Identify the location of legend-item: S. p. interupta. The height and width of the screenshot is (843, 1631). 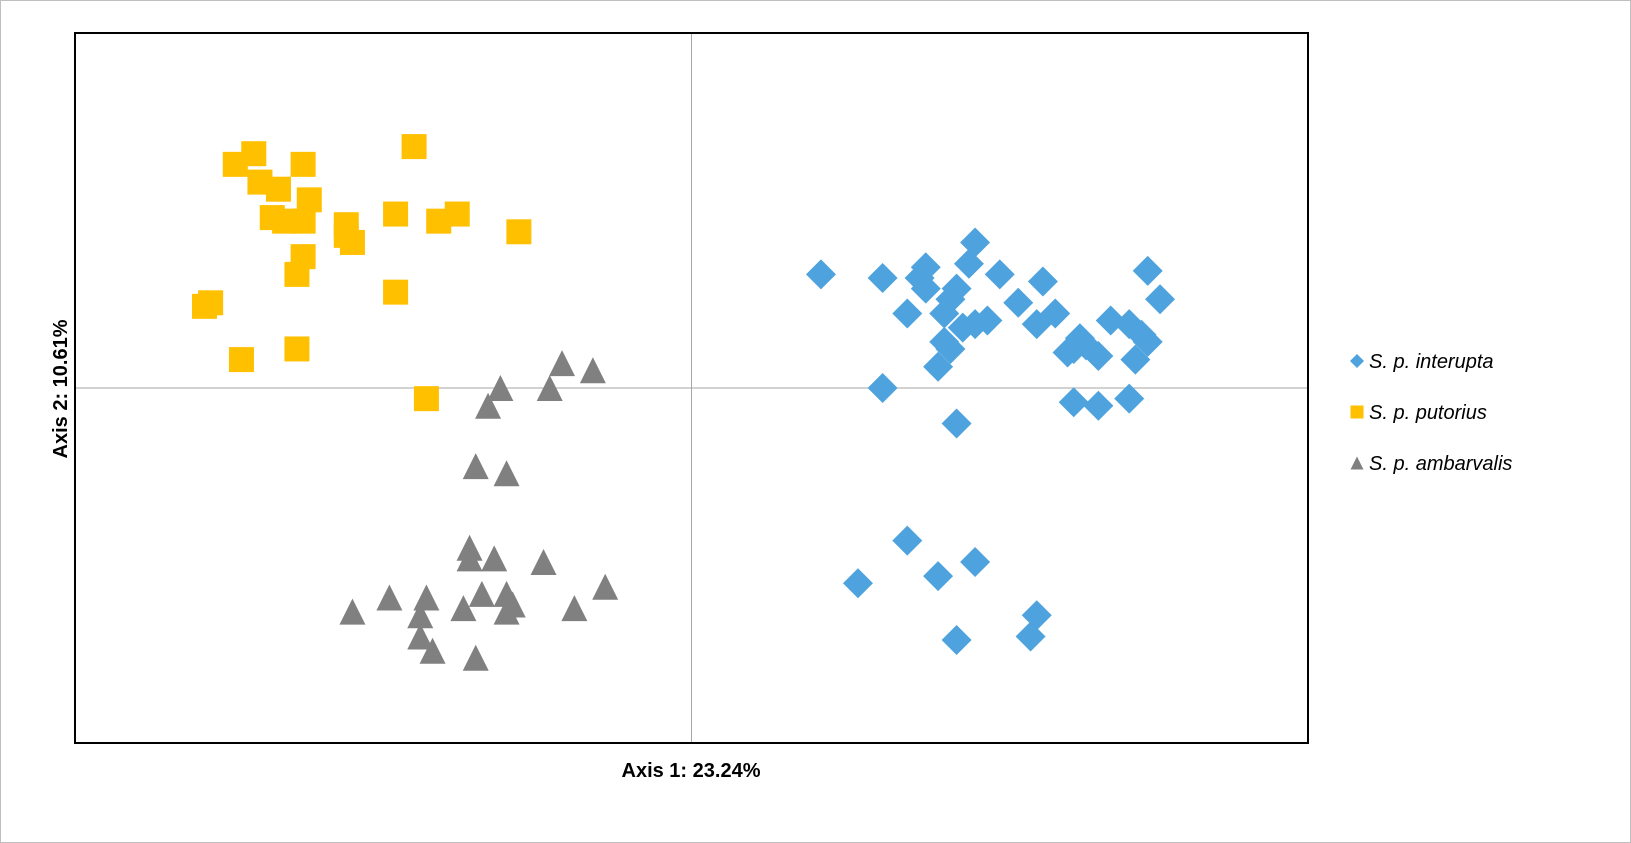
(1422, 362).